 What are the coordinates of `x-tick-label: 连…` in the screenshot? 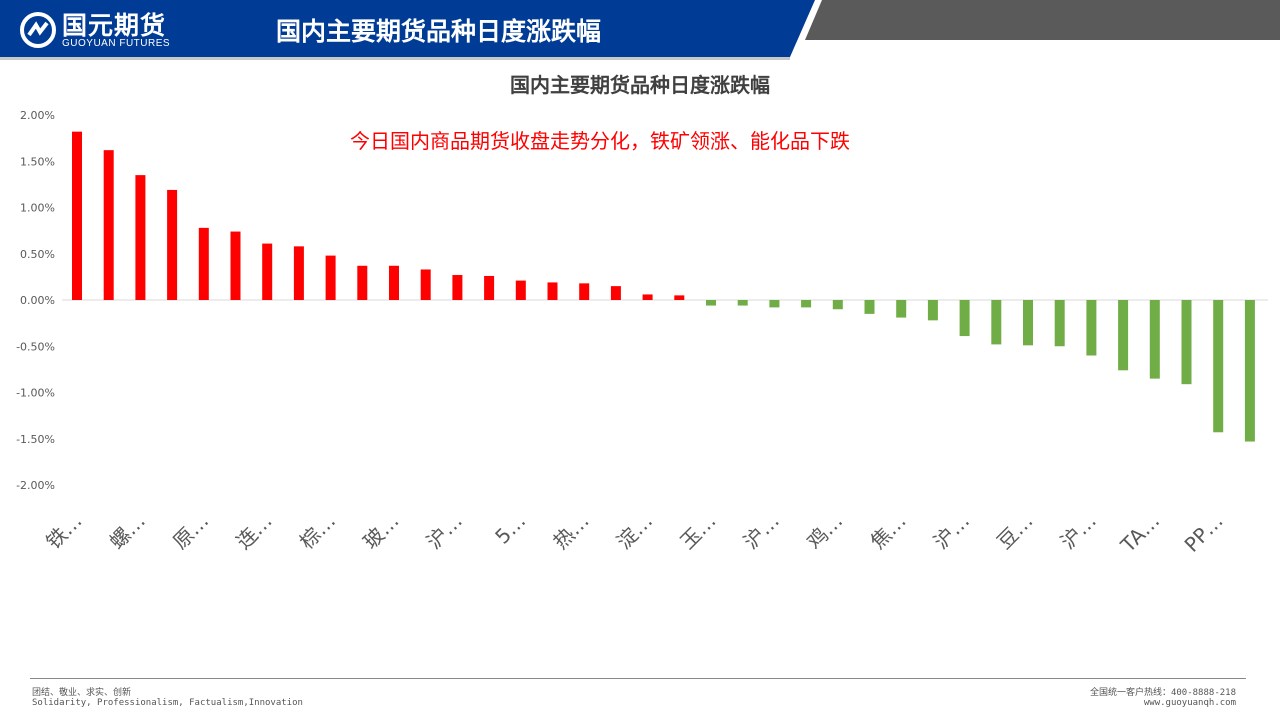 It's located at (253, 531).